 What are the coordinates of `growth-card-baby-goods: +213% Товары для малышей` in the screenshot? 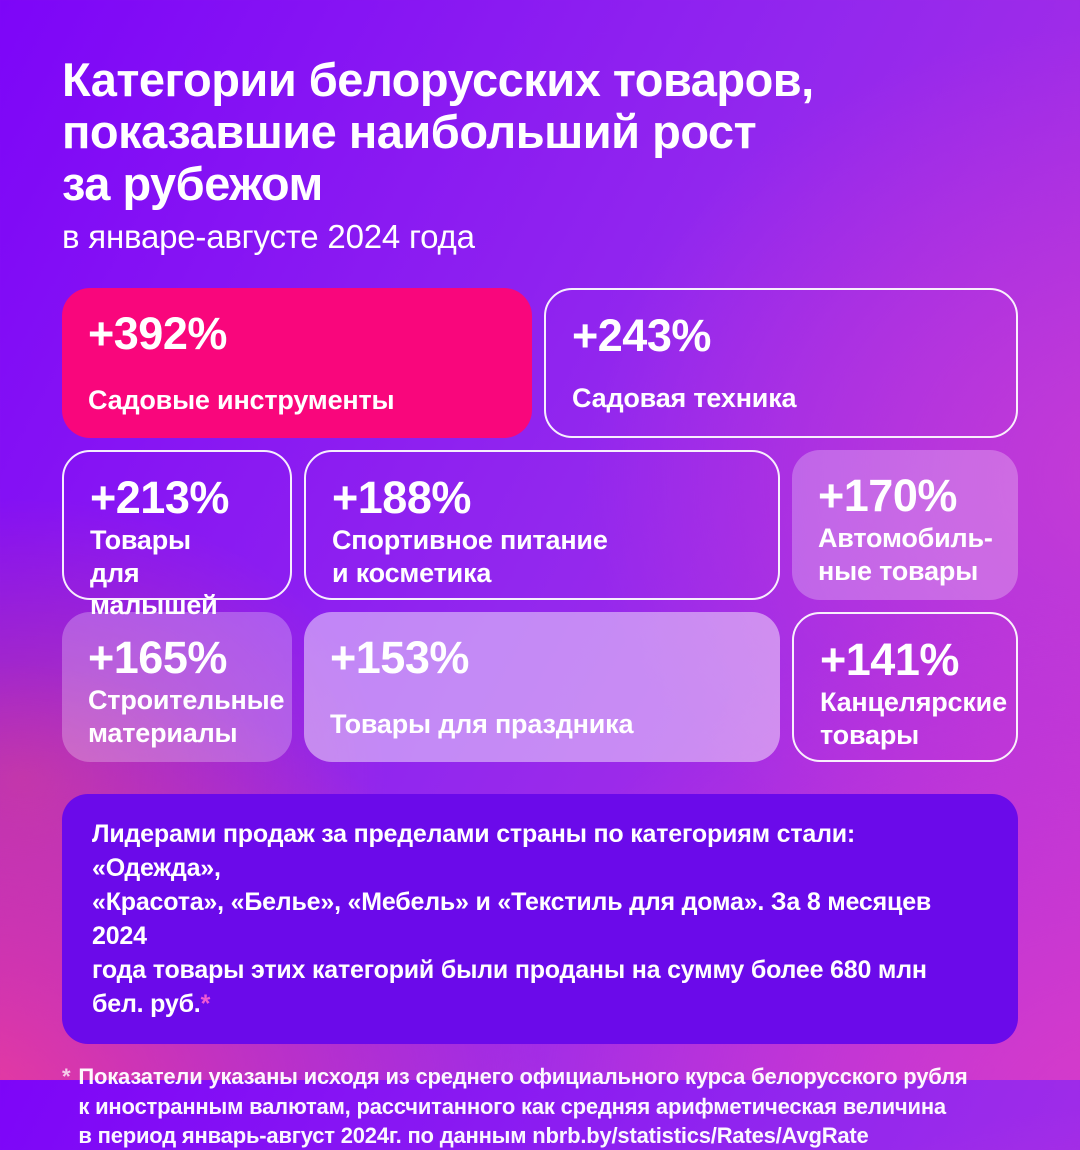 It's located at (177, 535).